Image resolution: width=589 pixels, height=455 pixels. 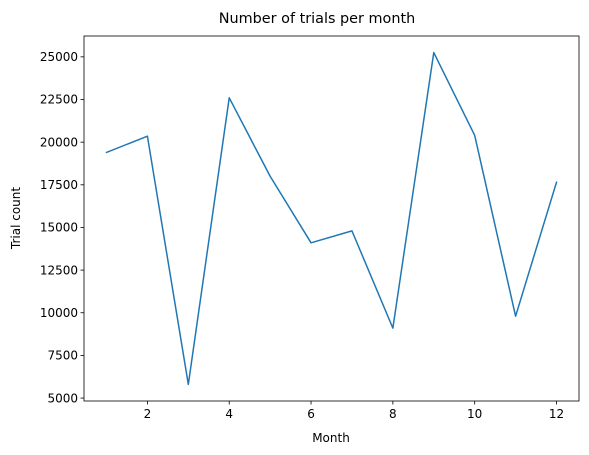 I want to click on x-tick-label: 2, so click(x=148, y=414).